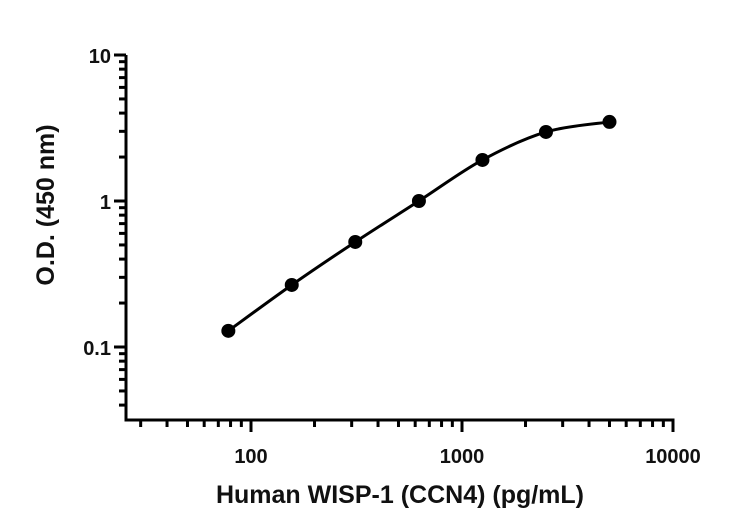 The height and width of the screenshot is (530, 750). I want to click on x-axis-title: Human WISP-1 (CCN4) (pg/mL), so click(400, 495).